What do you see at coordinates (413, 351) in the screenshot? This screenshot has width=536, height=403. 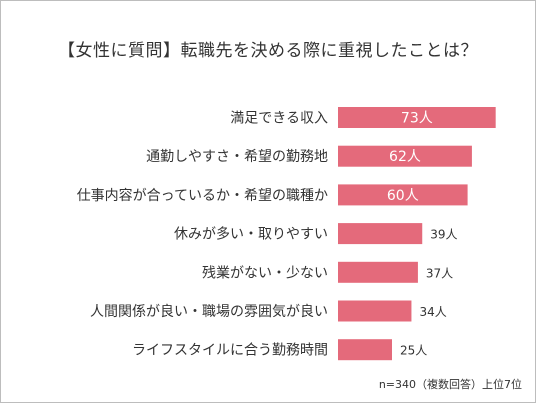 I see `data-label: 25人` at bounding box center [413, 351].